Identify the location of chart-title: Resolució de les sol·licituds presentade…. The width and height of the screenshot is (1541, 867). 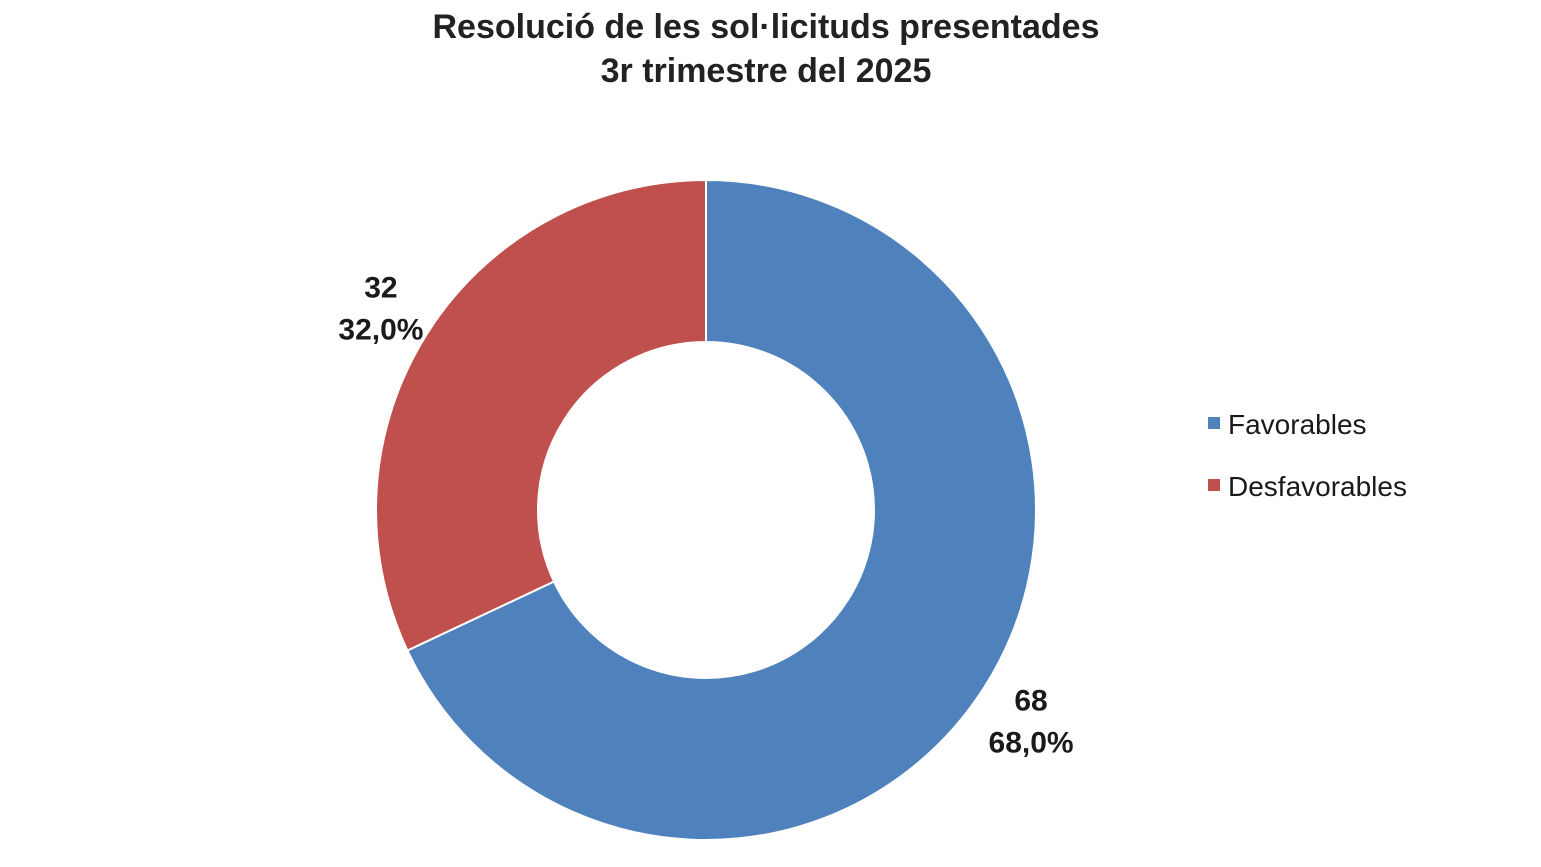
(766, 27).